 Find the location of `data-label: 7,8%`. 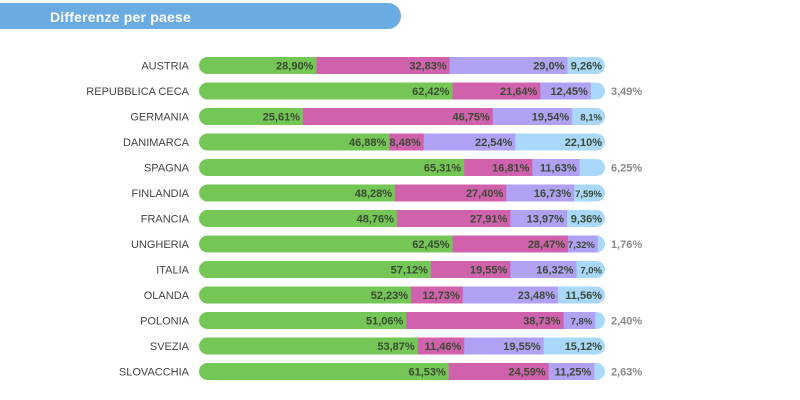

data-label: 7,8% is located at coordinates (582, 322).